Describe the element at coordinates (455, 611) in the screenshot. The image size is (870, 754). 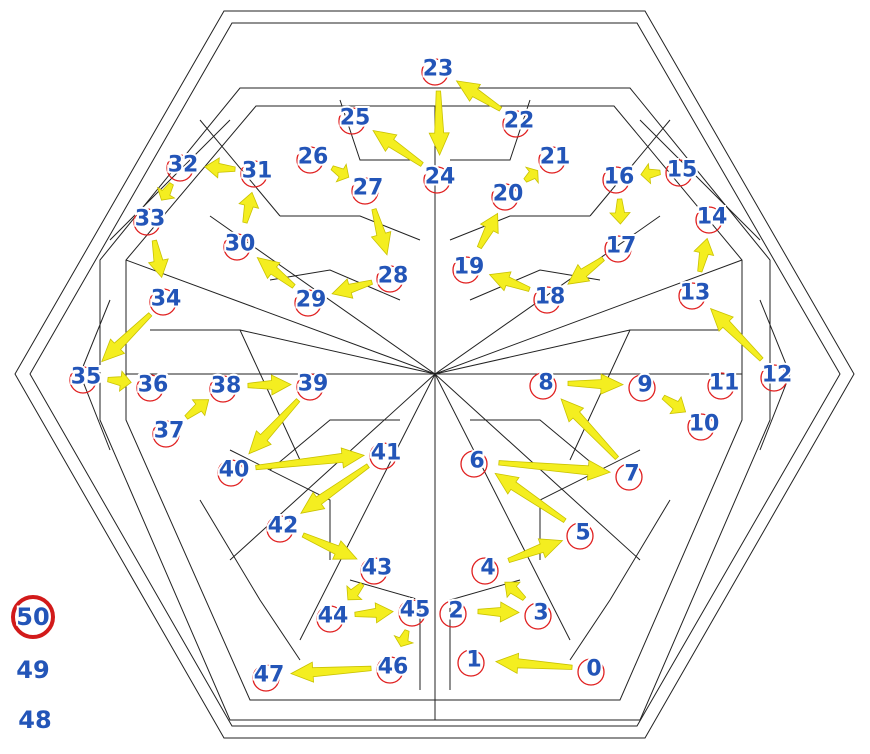
I see `node-label: 2` at that location.